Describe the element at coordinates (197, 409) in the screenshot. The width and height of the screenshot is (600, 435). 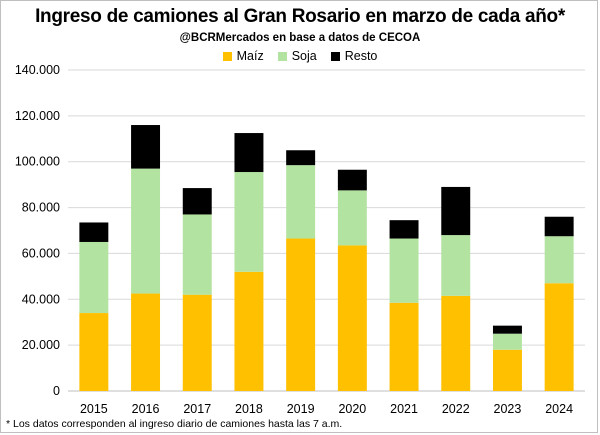
I see `x-tick-label: 2017` at that location.